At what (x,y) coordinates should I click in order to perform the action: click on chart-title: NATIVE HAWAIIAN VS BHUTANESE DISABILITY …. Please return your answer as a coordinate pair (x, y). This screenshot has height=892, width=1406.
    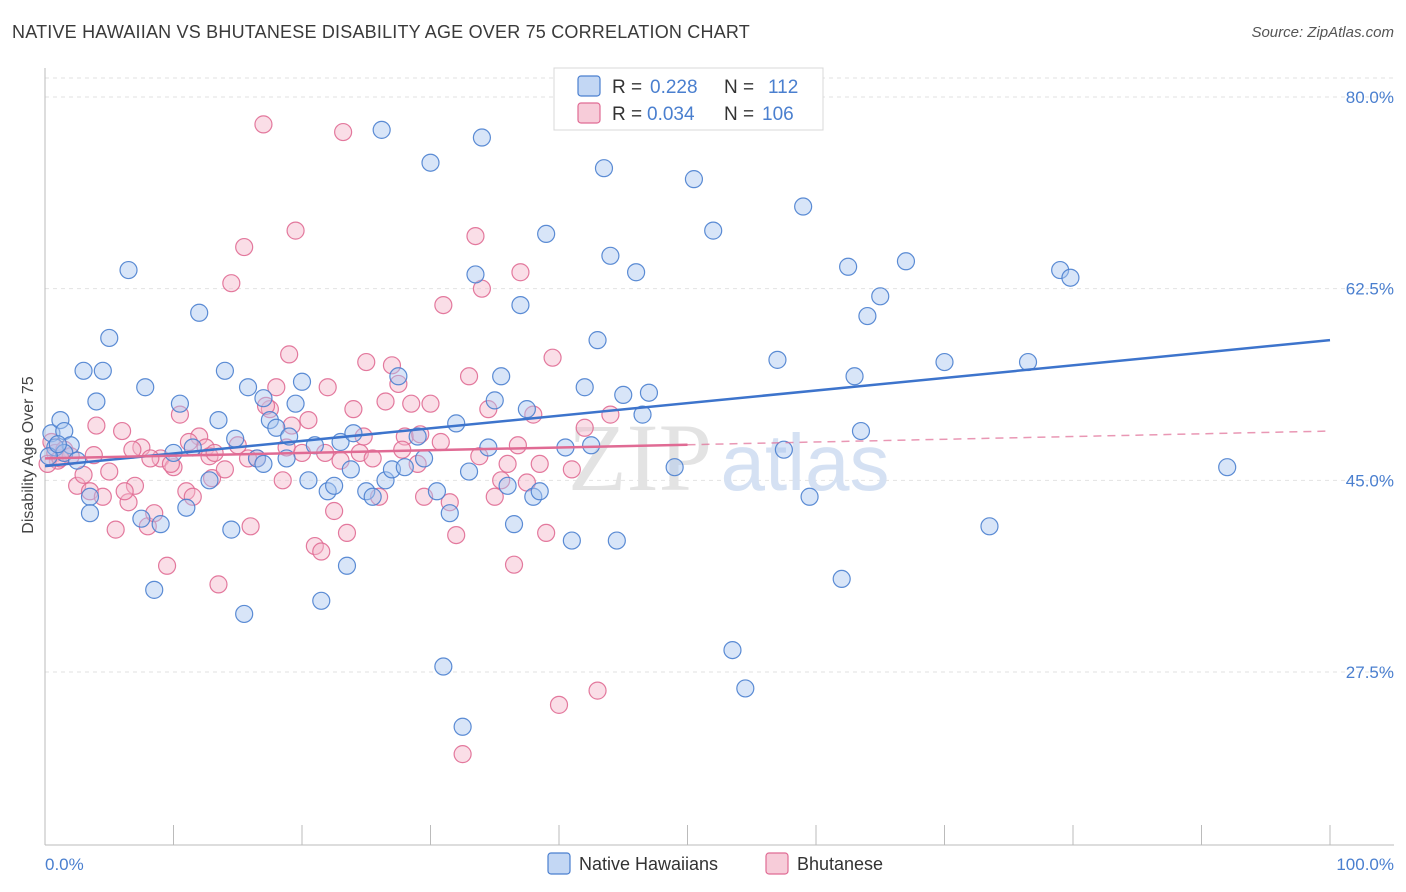
    Looking at the image, I should click on (381, 32).